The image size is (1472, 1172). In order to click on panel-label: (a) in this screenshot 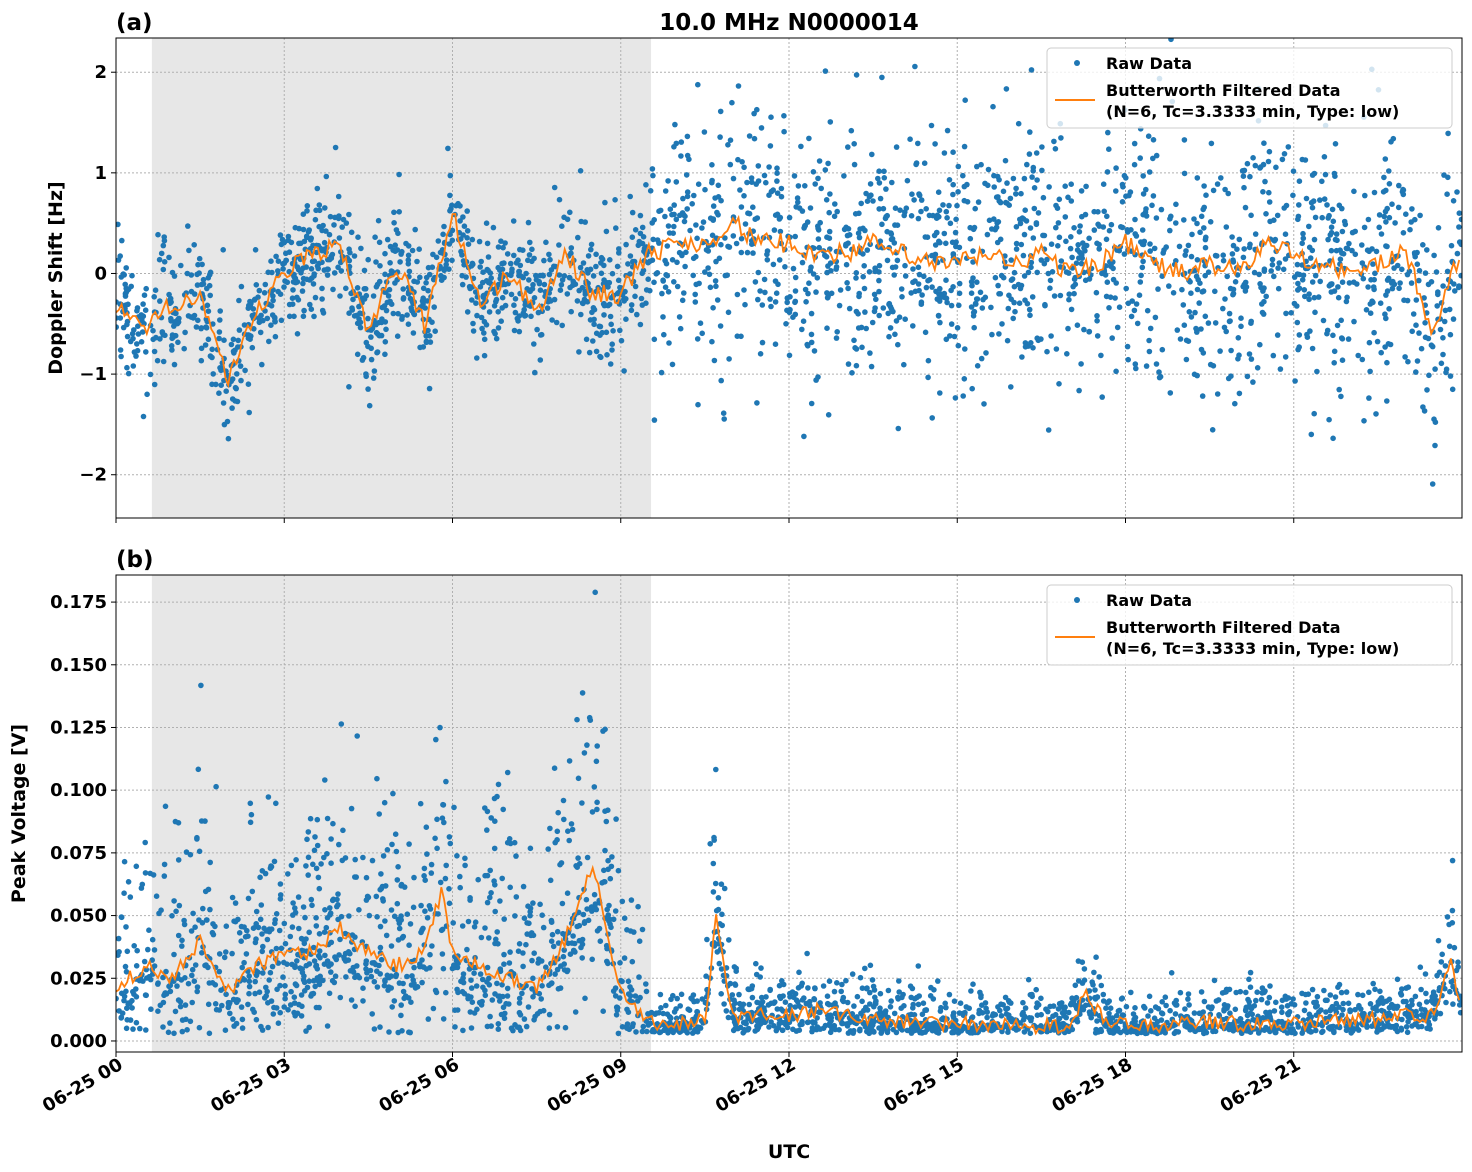, I will do `click(134, 23)`.